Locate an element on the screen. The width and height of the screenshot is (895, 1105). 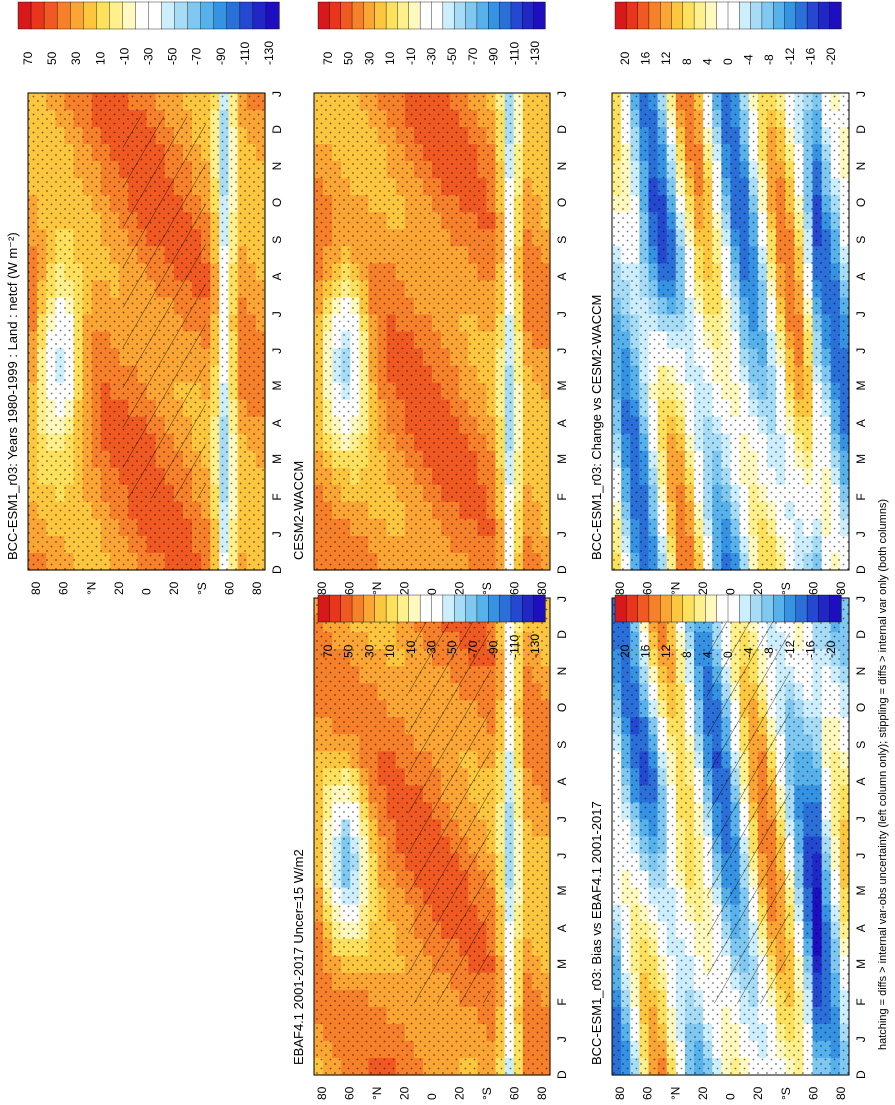
panel-5-colorbar: 20 16 12 8 4 0 -4 -8 -12 -16 -20 is located at coordinates (728, 626).